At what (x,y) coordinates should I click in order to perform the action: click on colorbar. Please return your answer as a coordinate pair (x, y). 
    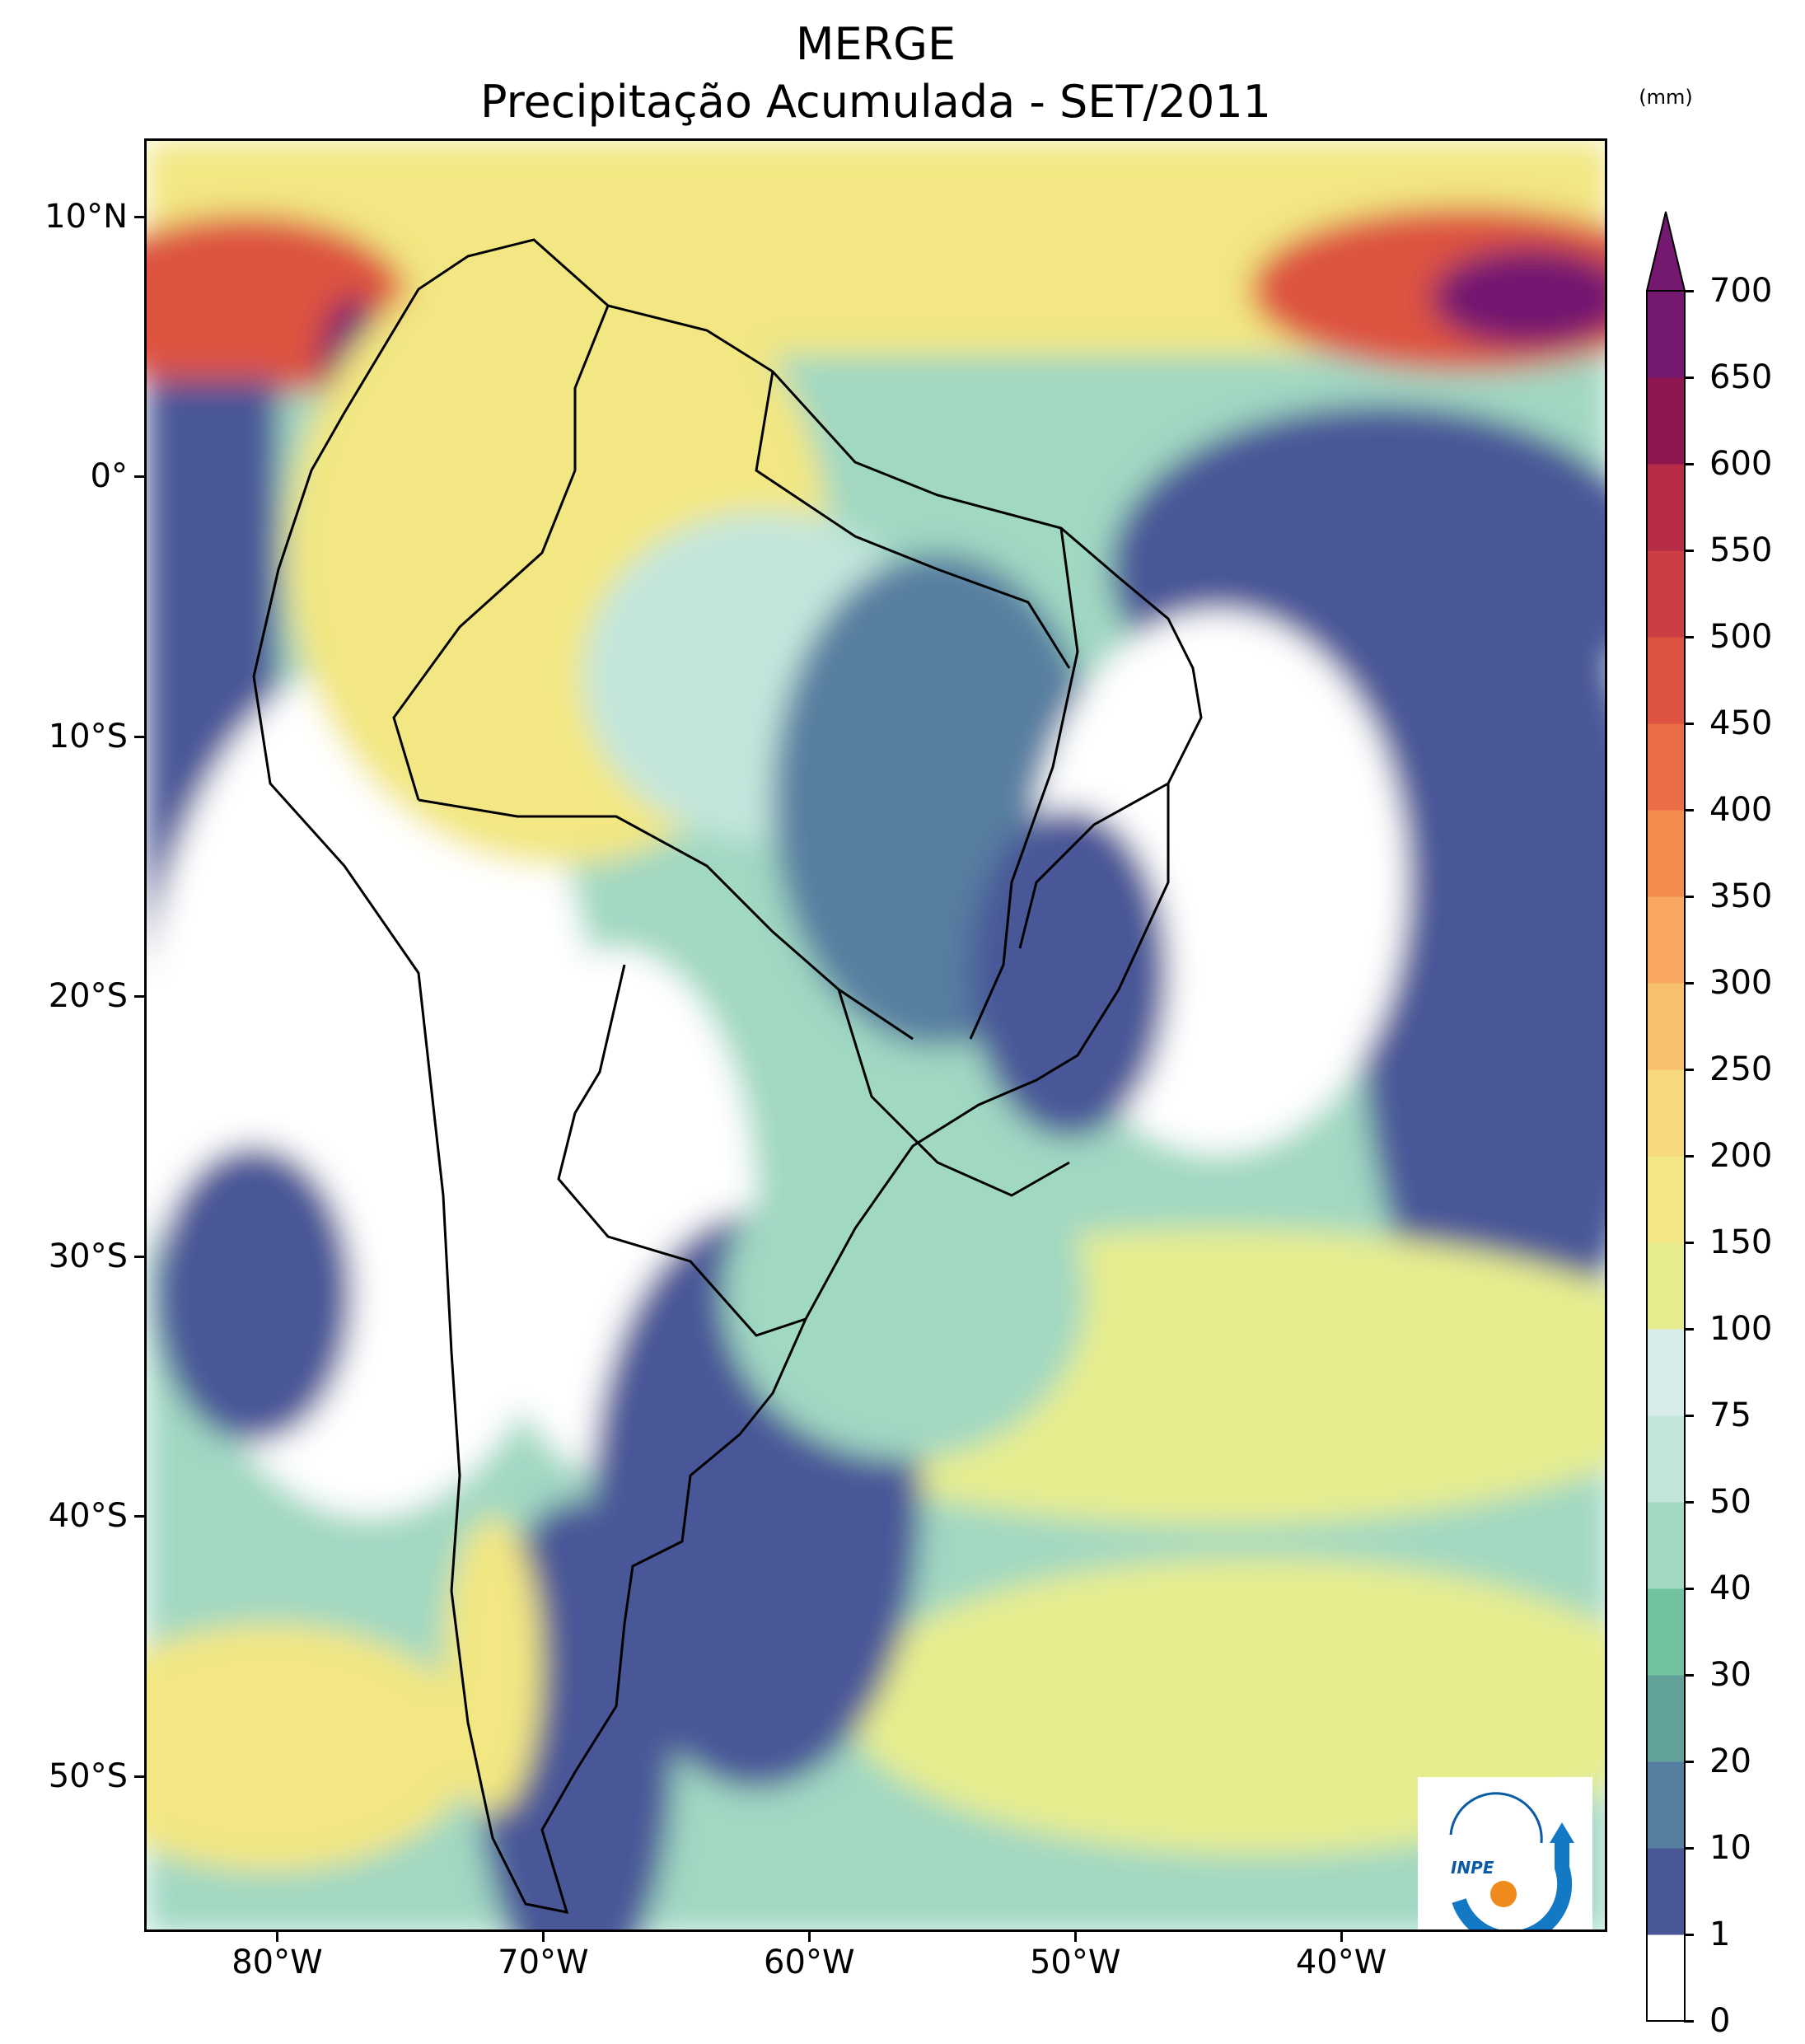
    Looking at the image, I should click on (1666, 1116).